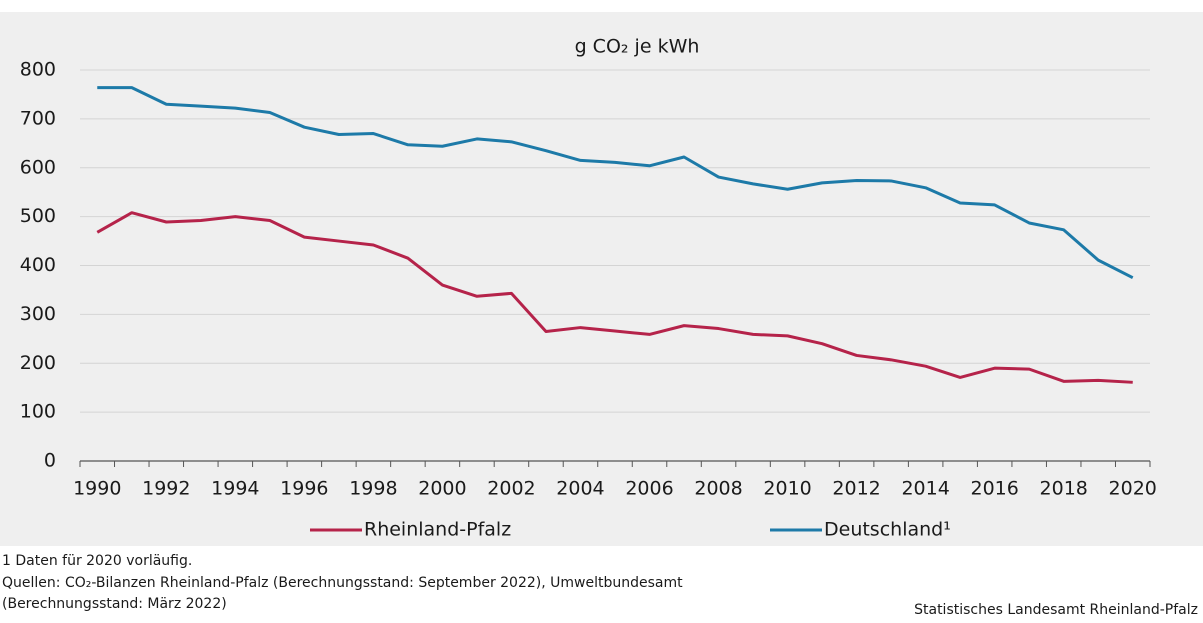 The height and width of the screenshot is (623, 1203). What do you see at coordinates (114, 604) in the screenshot?
I see `footnote: (Berechnungsstand: März 2022)` at bounding box center [114, 604].